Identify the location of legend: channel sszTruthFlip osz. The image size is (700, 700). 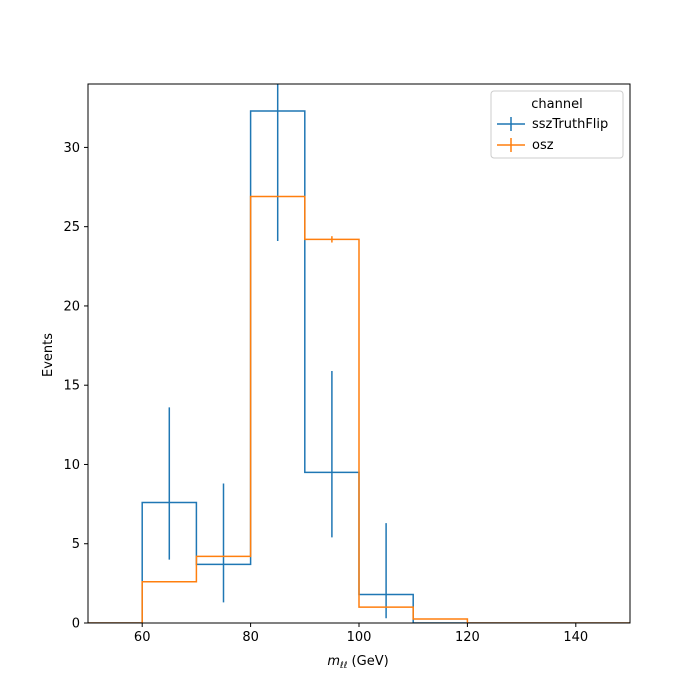
(557, 124).